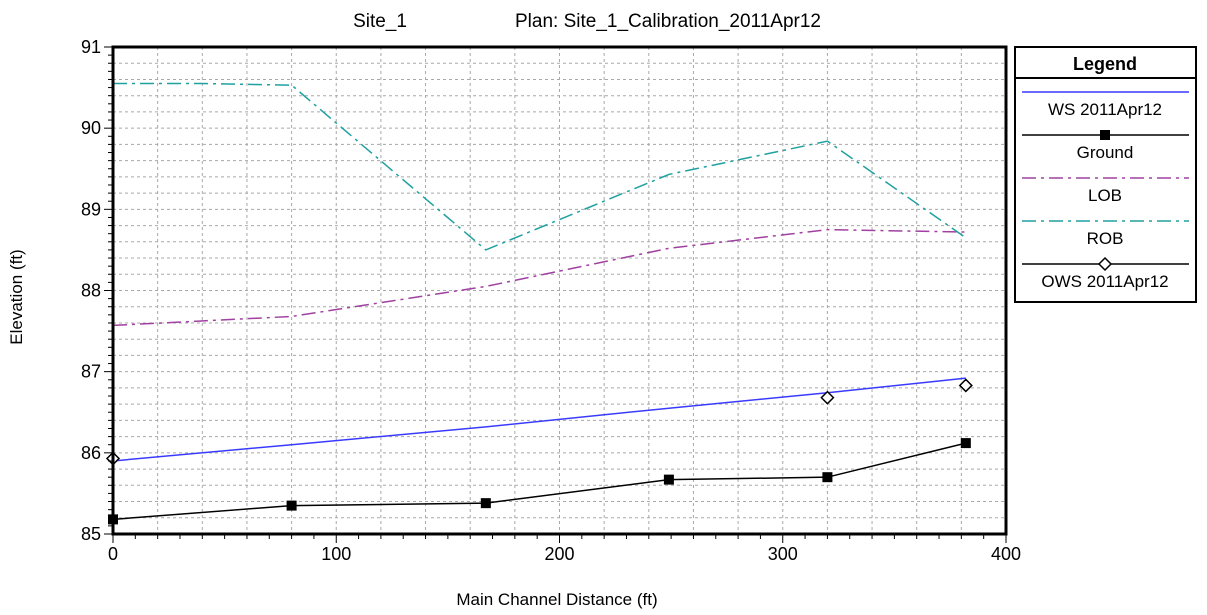 The width and height of the screenshot is (1207, 615). What do you see at coordinates (1105, 64) in the screenshot?
I see `legend-title: Legend` at bounding box center [1105, 64].